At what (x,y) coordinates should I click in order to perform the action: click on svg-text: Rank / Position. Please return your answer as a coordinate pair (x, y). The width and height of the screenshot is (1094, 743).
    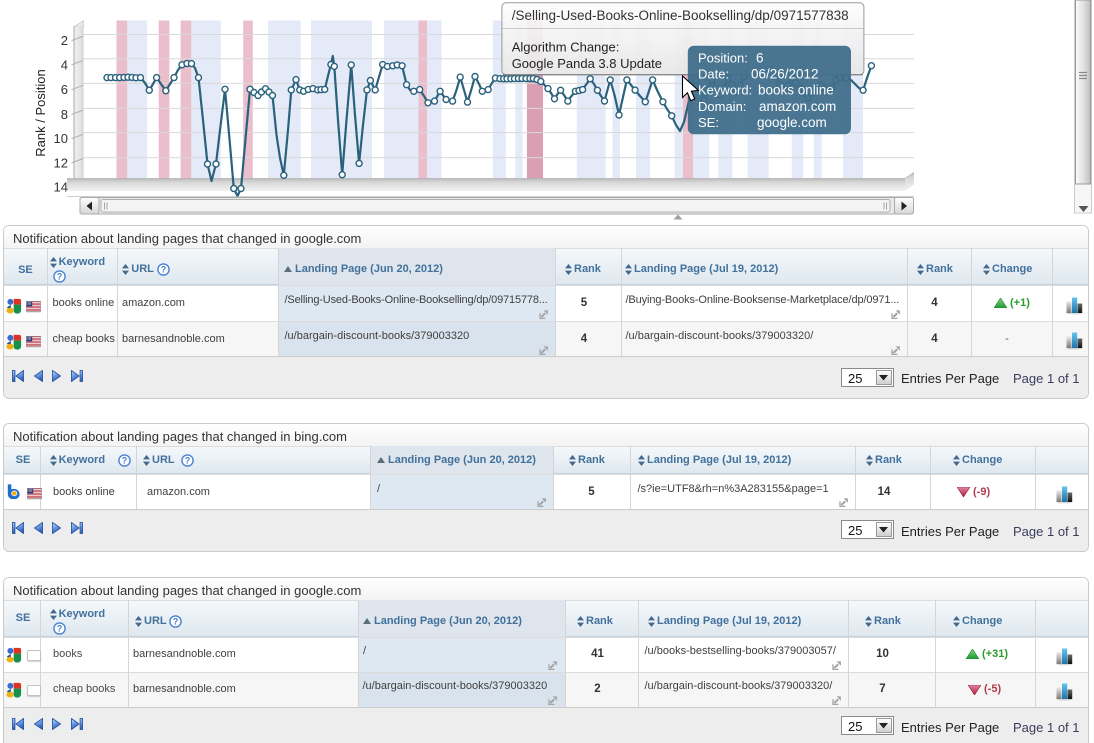
    Looking at the image, I should click on (40, 112).